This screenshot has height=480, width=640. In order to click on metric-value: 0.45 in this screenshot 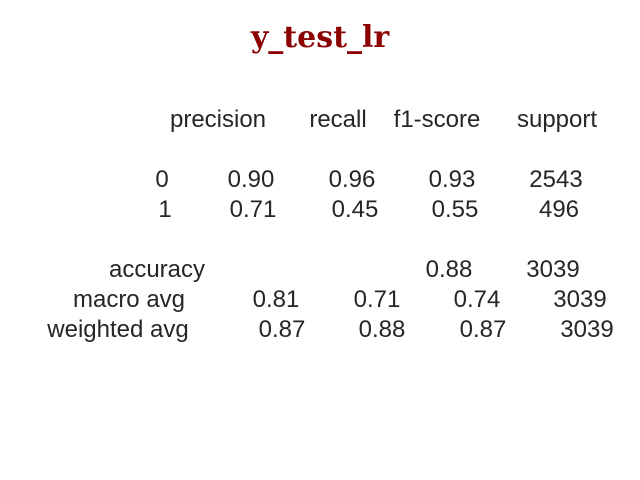, I will do `click(355, 209)`.